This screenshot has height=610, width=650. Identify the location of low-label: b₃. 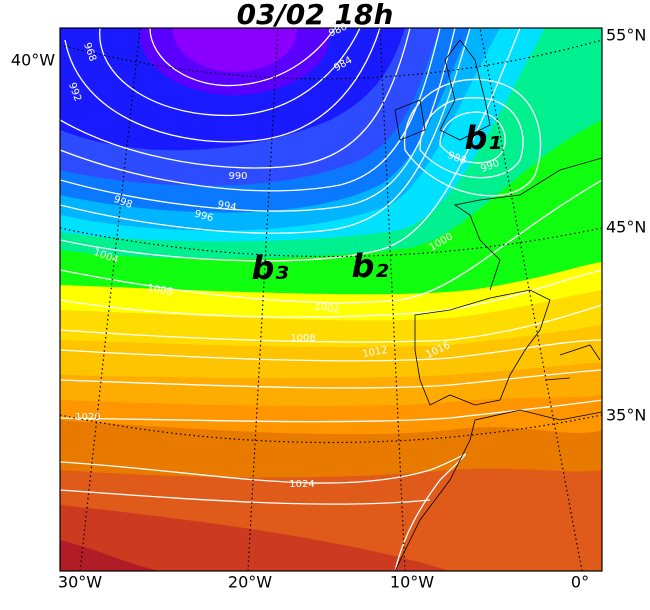
(270, 268).